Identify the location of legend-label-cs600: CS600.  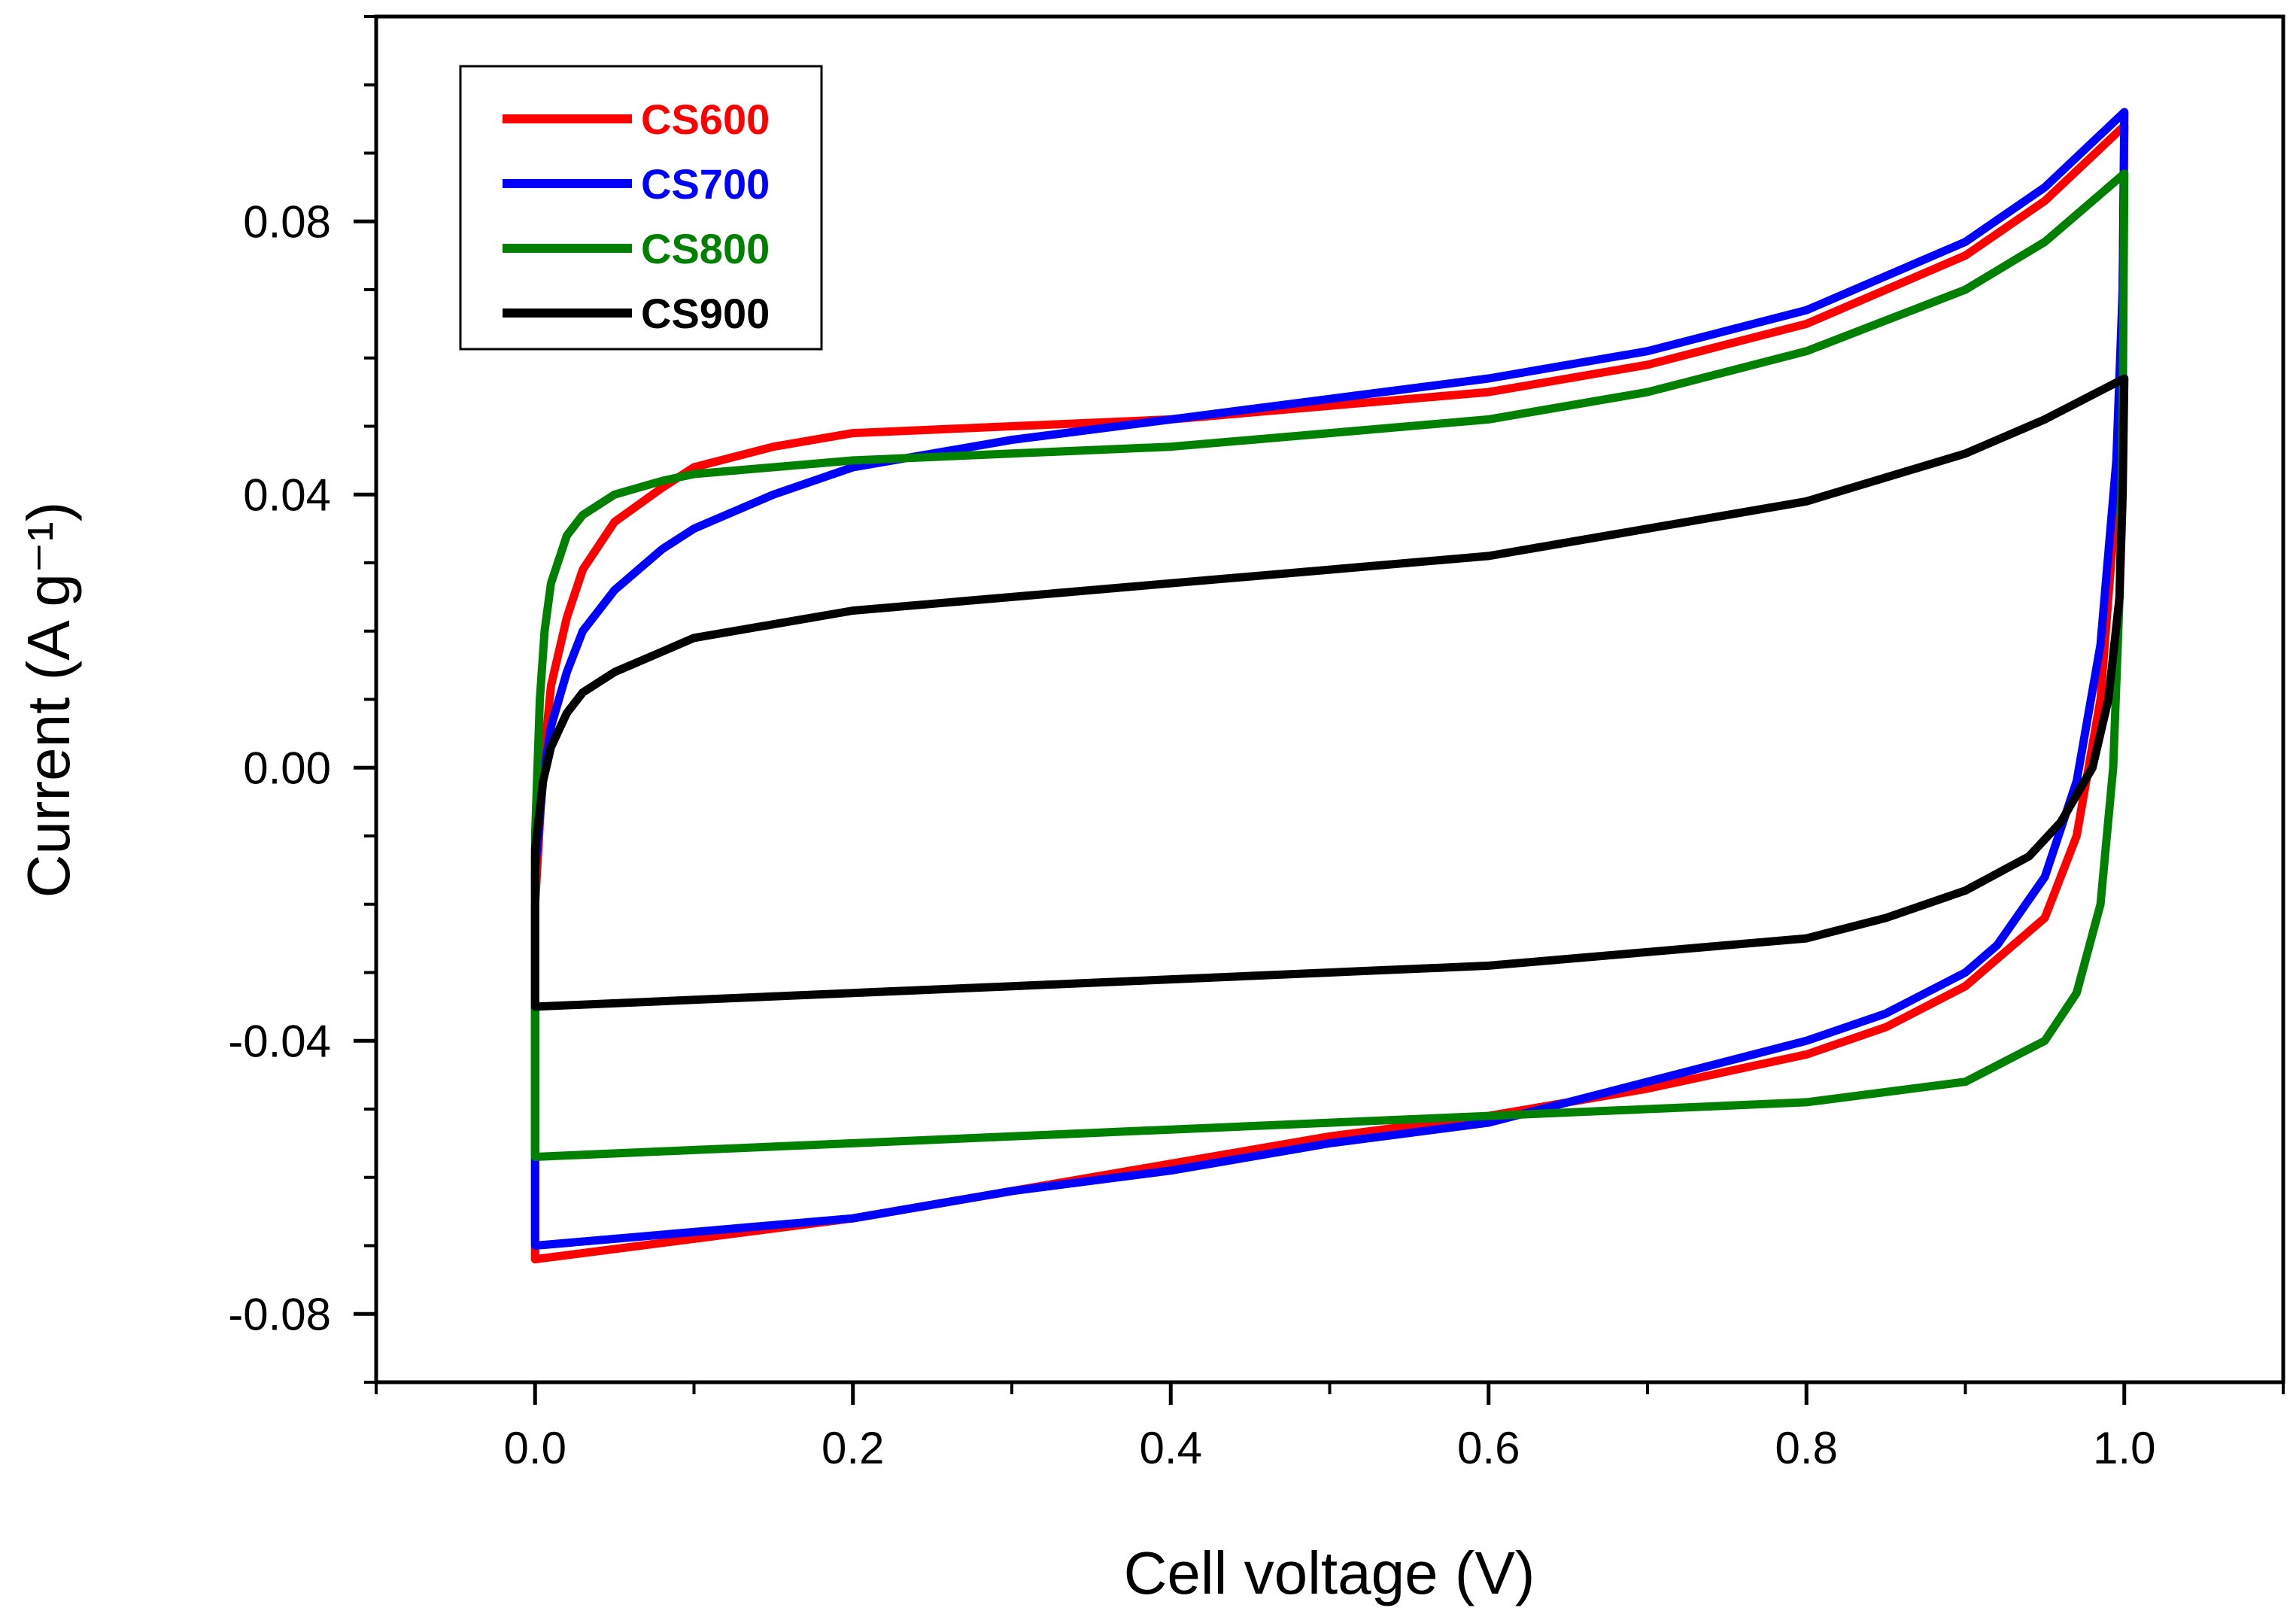
(706, 119).